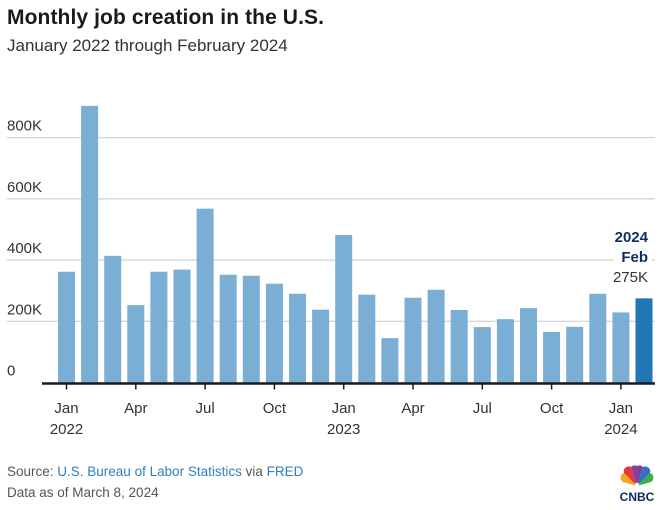 This screenshot has width=669, height=510. What do you see at coordinates (24, 309) in the screenshot?
I see `y-tick-label: 200K` at bounding box center [24, 309].